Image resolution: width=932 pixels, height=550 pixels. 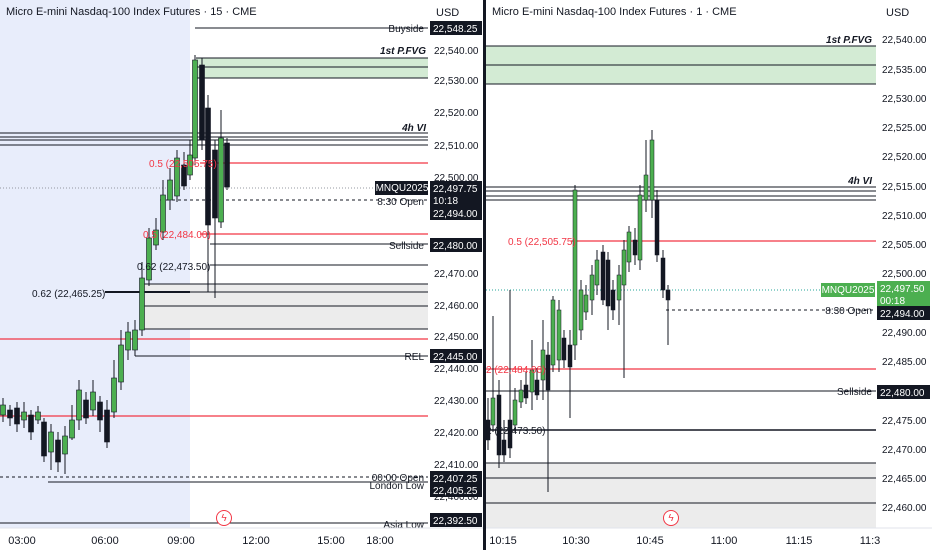 What do you see at coordinates (904, 245) in the screenshot?
I see `price-tick: 22,505.00` at bounding box center [904, 245].